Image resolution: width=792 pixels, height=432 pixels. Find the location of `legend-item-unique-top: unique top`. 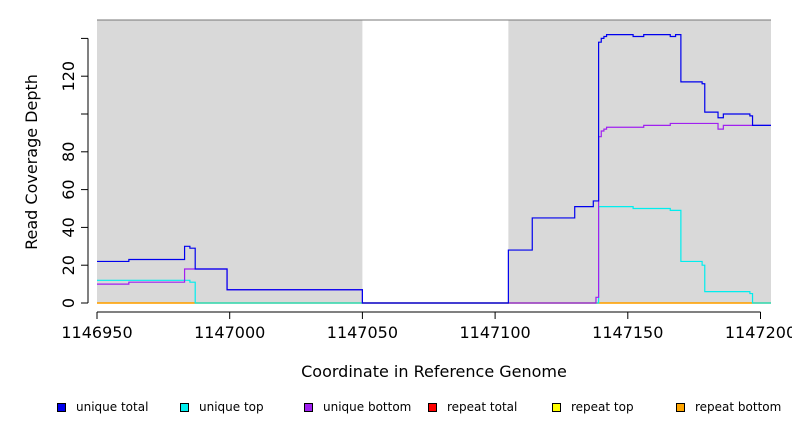

legend-item-unique-top: unique top is located at coordinates (222, 407).